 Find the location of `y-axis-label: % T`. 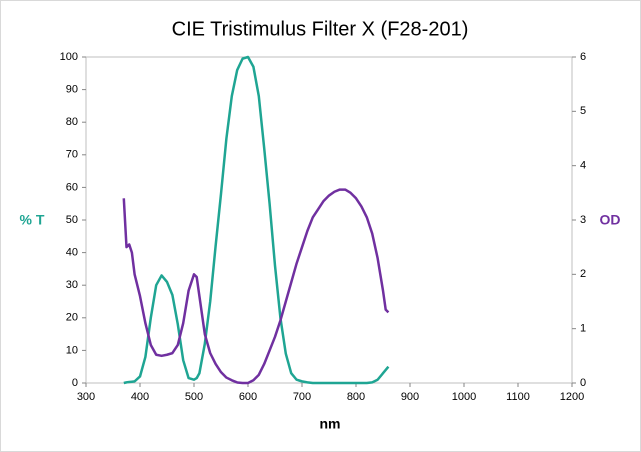

y-axis-label: % T is located at coordinates (32, 220).